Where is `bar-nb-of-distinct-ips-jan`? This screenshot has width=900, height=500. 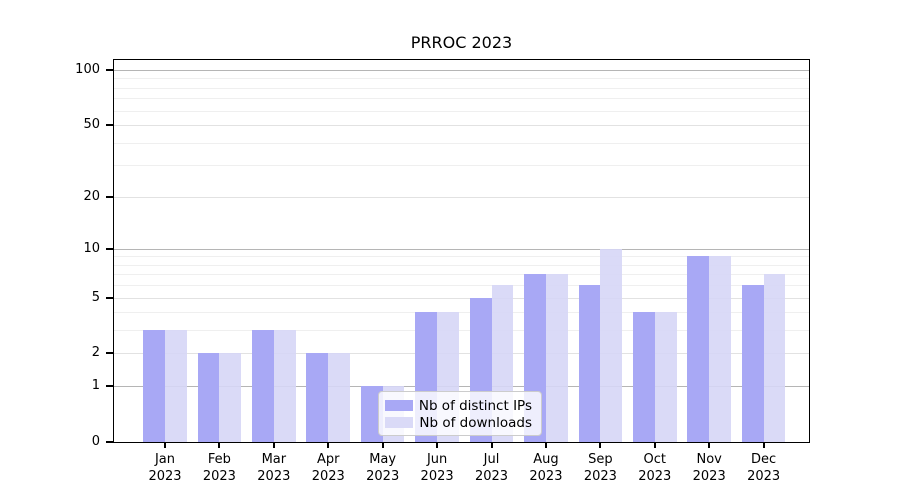 bar-nb-of-distinct-ips-jan is located at coordinates (154, 386).